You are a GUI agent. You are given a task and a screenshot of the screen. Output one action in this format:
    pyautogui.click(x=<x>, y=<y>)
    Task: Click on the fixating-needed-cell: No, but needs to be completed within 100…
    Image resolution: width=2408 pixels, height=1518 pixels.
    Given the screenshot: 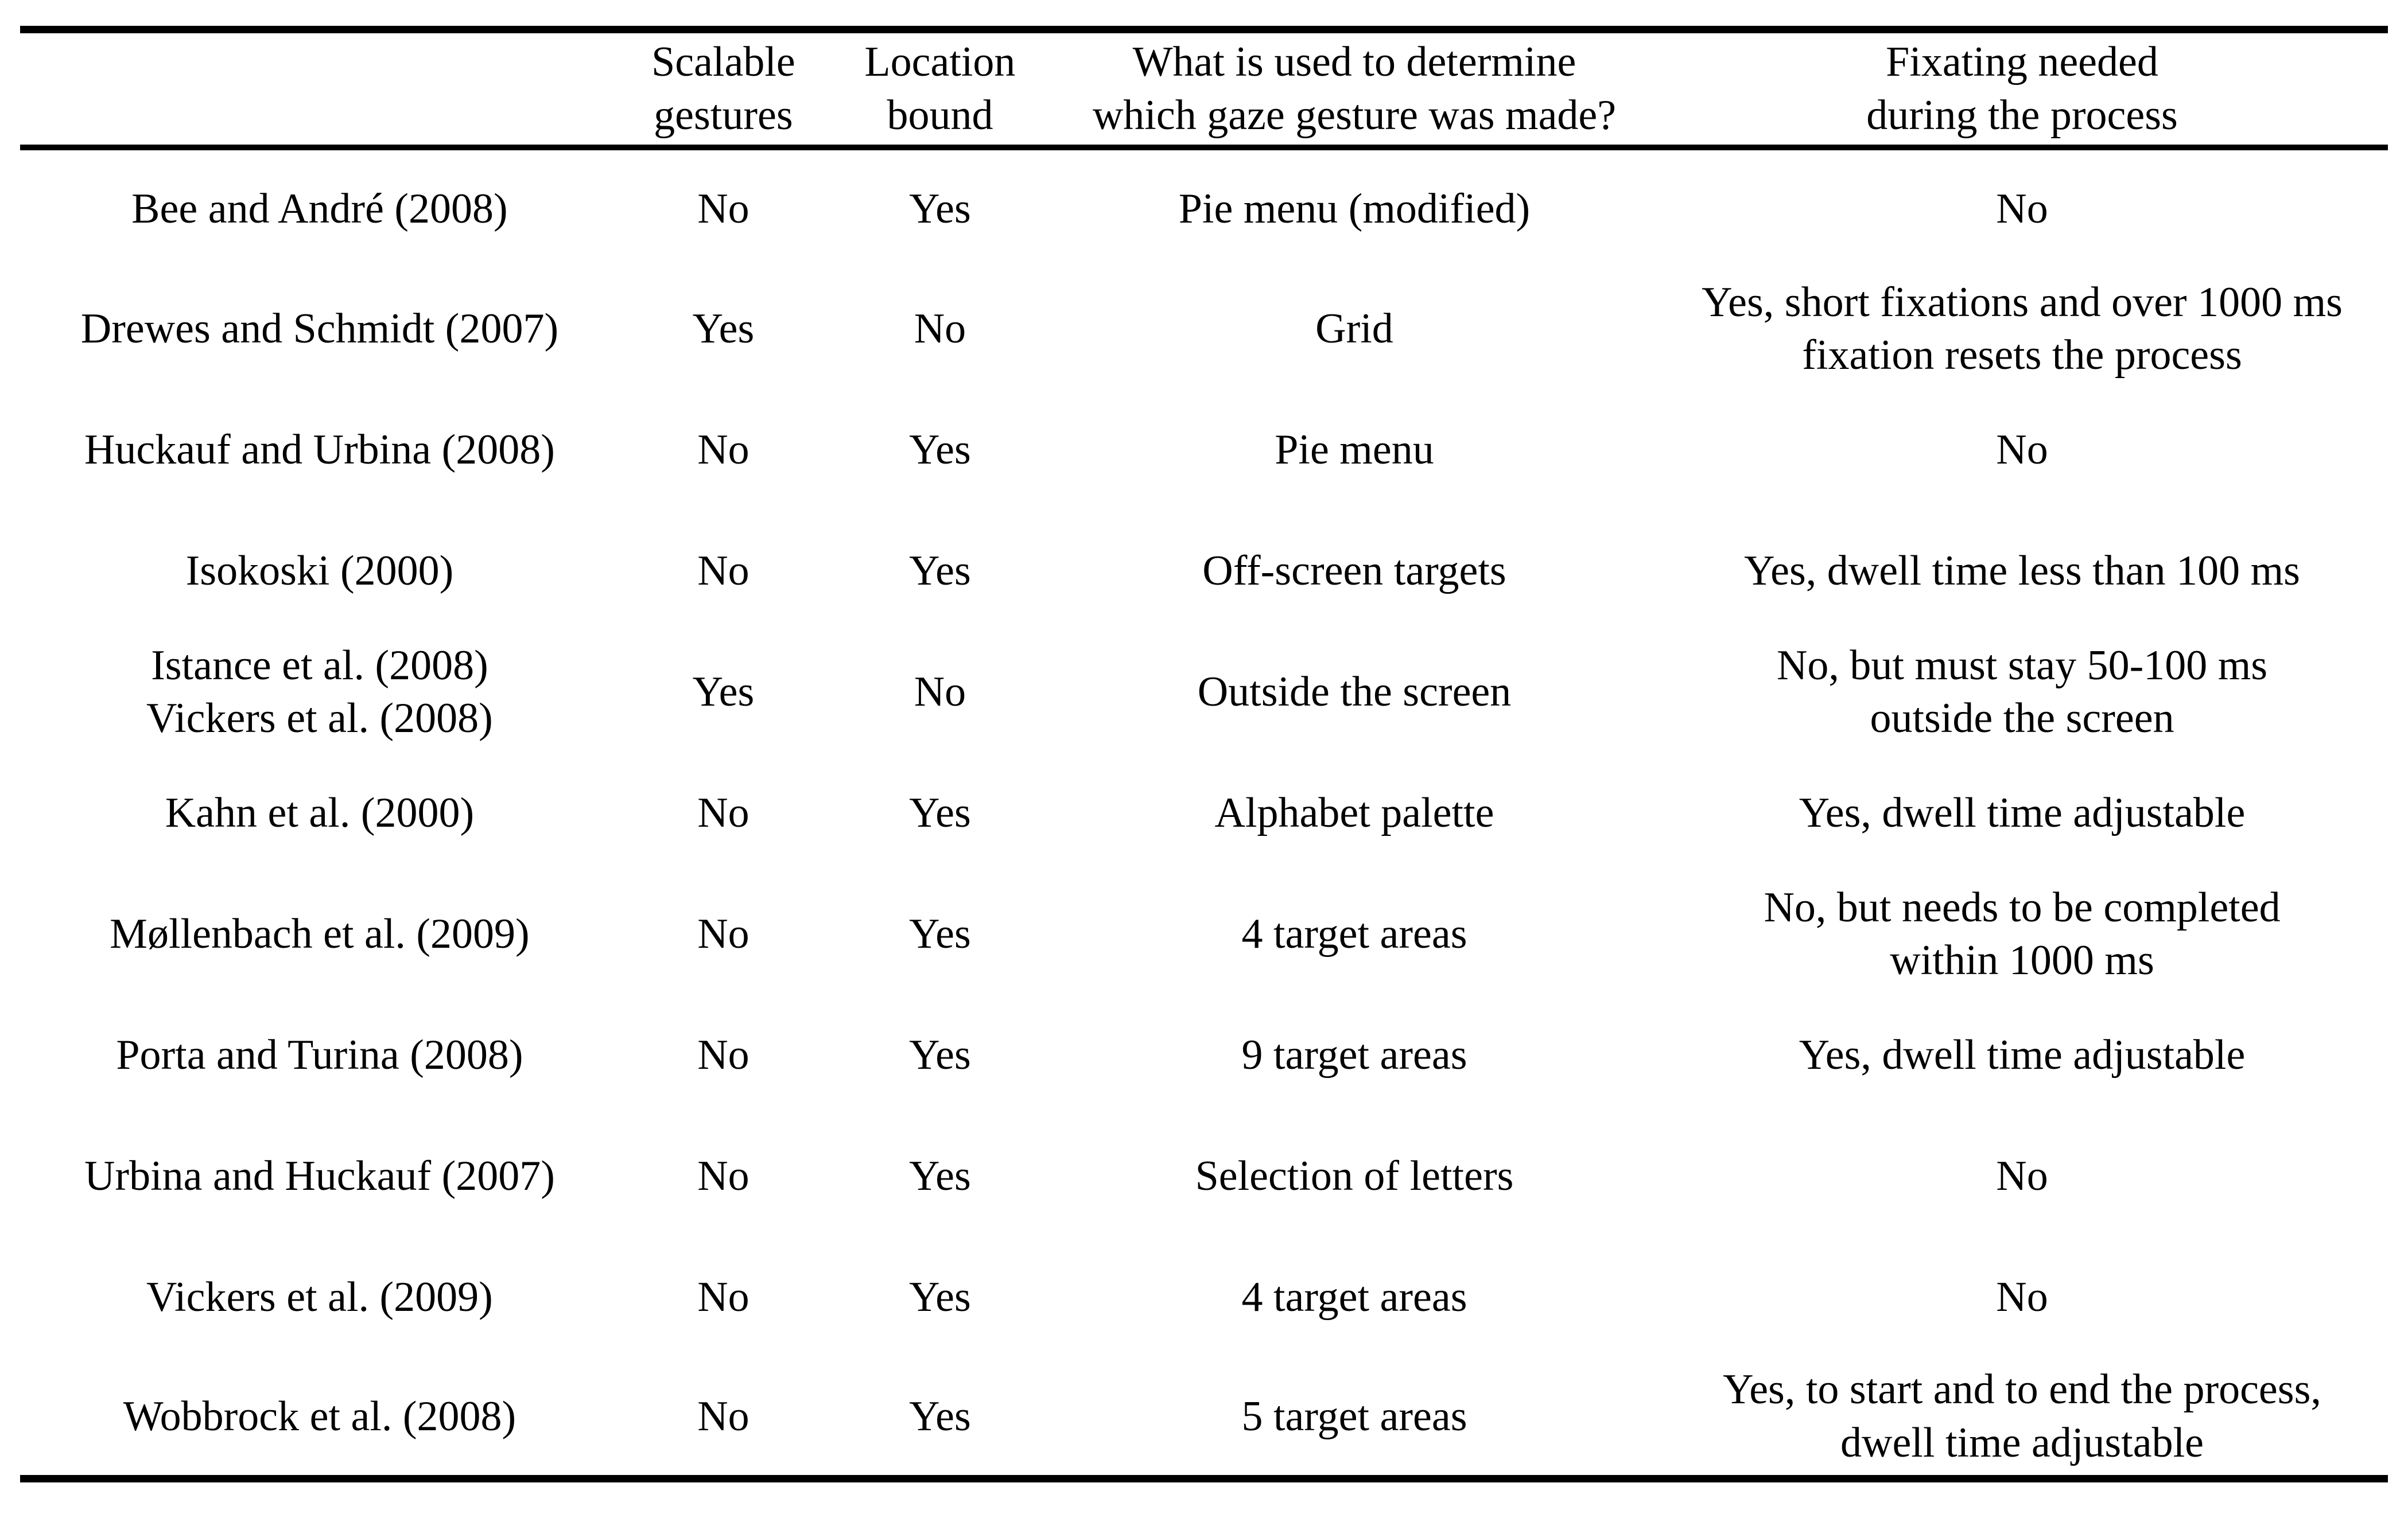 What is the action you would take?
    pyautogui.click(x=2022, y=933)
    